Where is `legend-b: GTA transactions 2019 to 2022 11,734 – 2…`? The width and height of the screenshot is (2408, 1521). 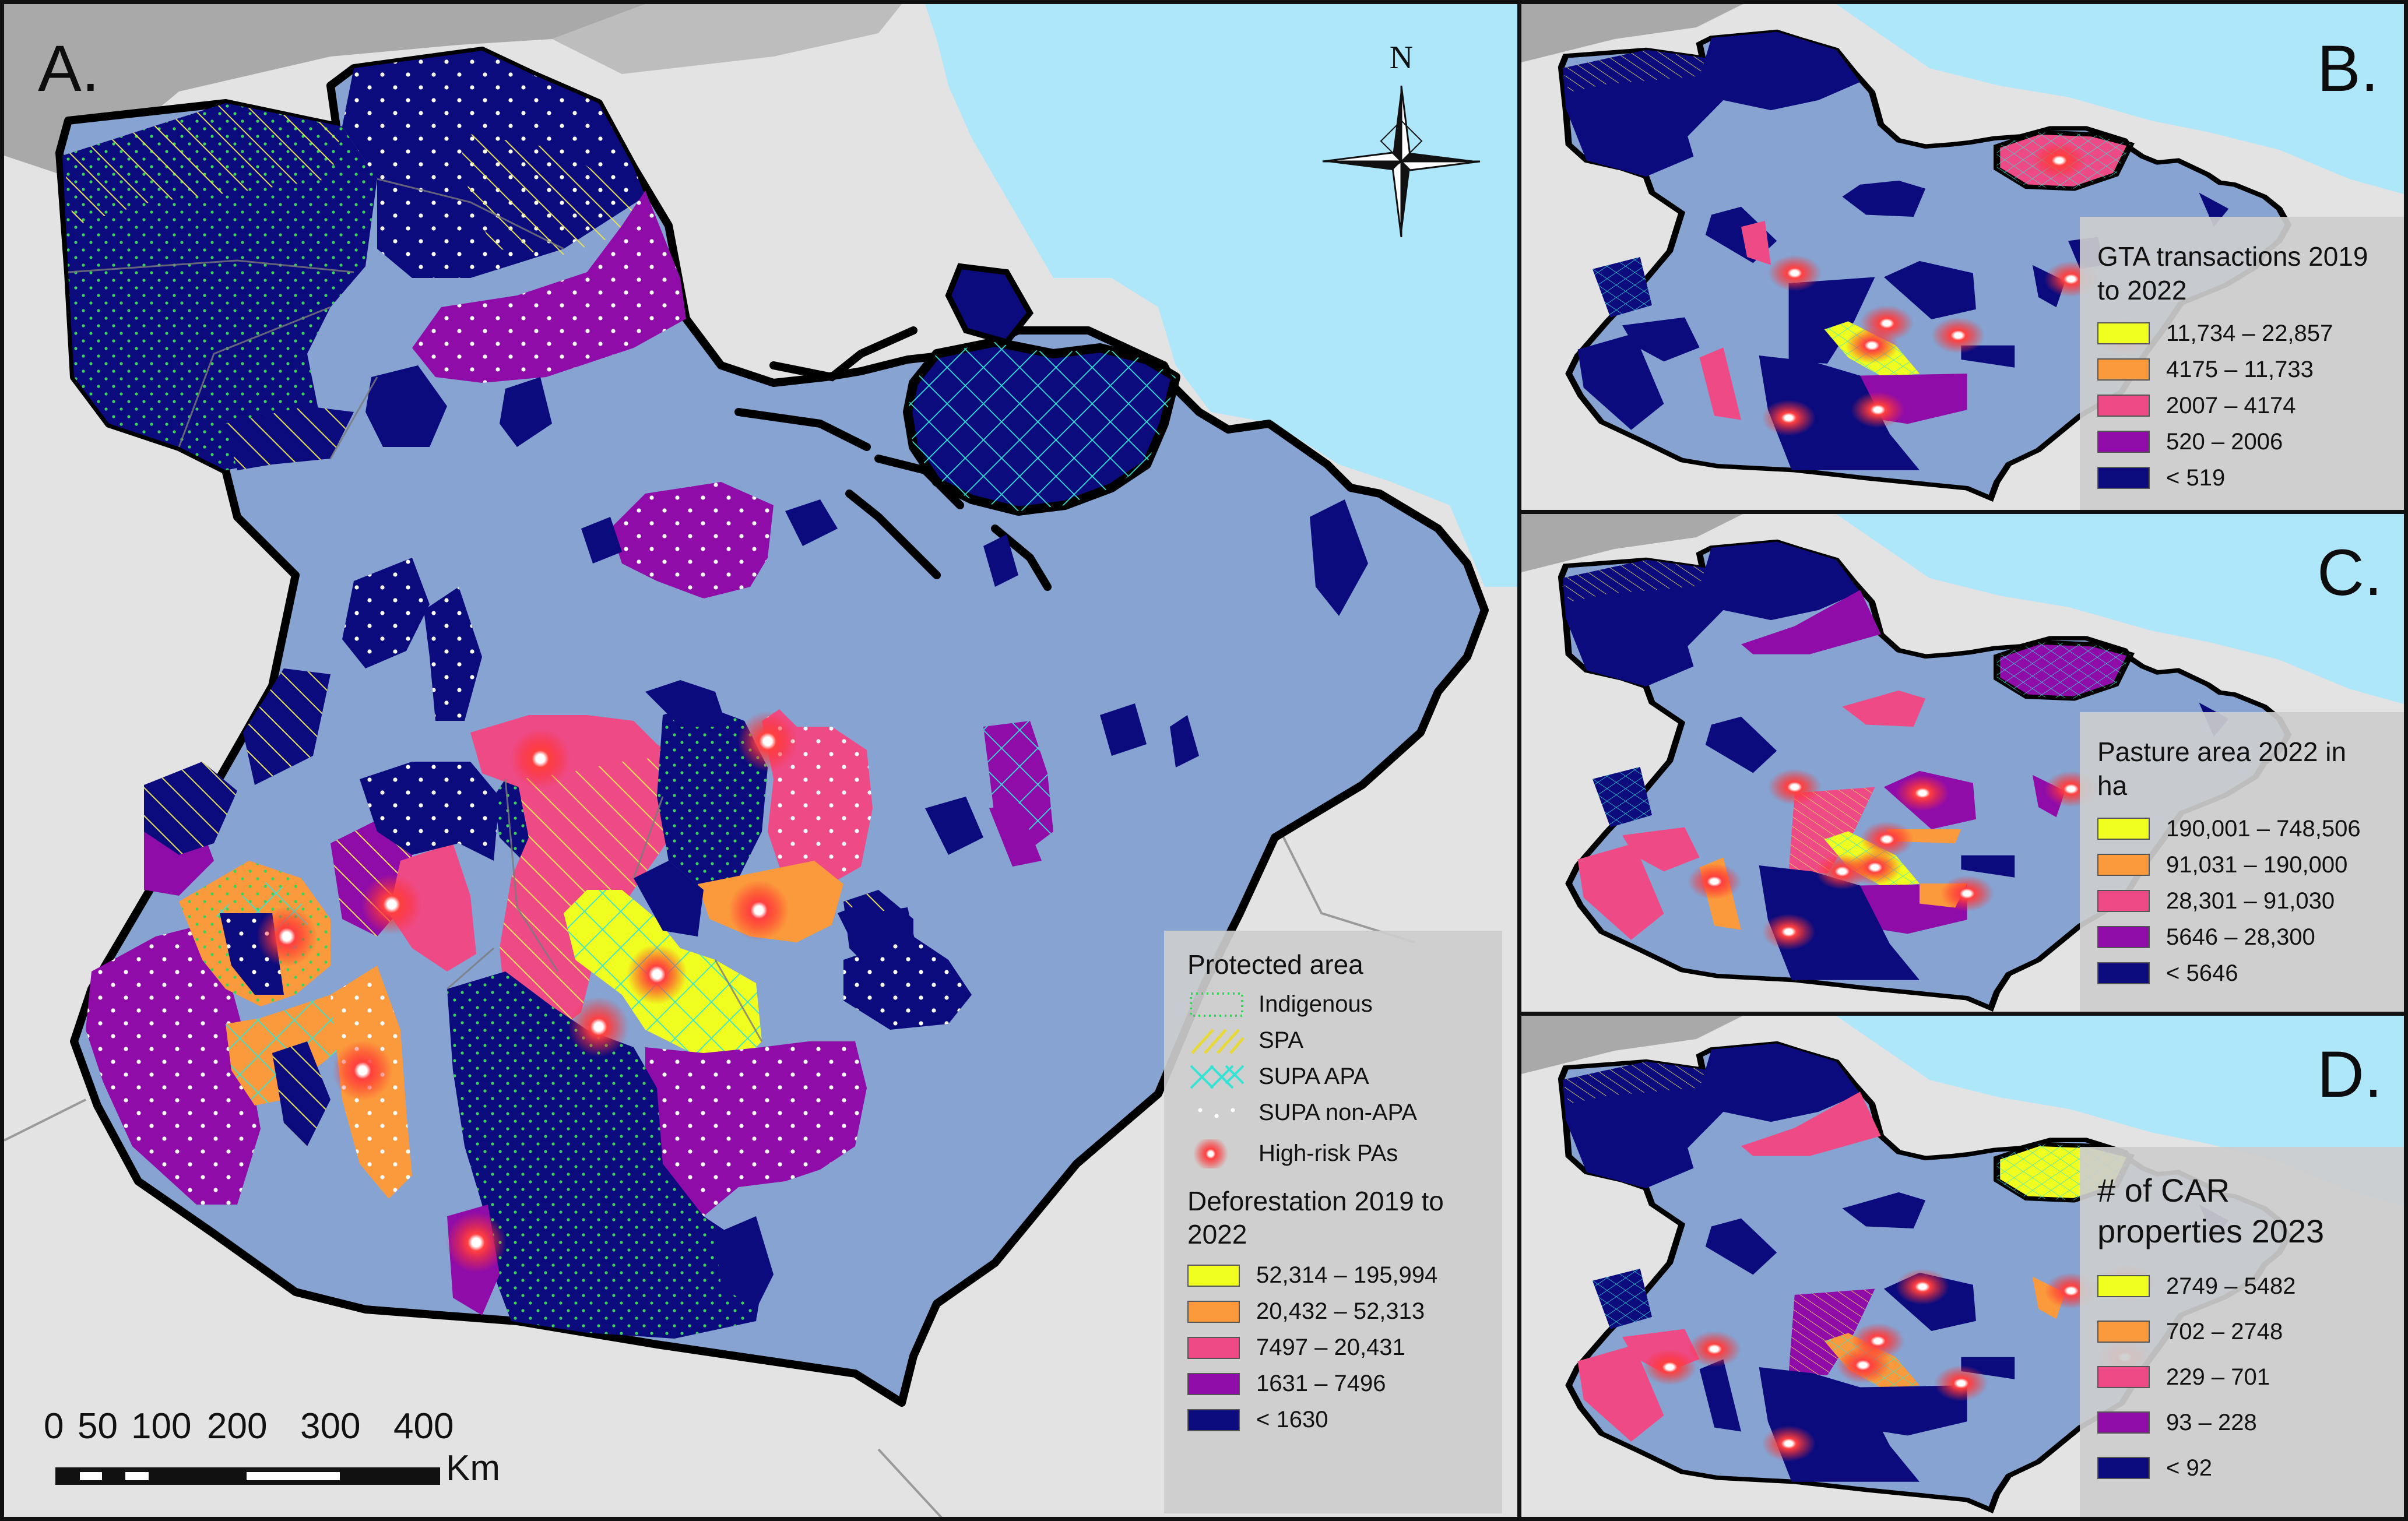
legend-b: GTA transactions 2019 to 2022 11,734 – 2… is located at coordinates (2242, 364).